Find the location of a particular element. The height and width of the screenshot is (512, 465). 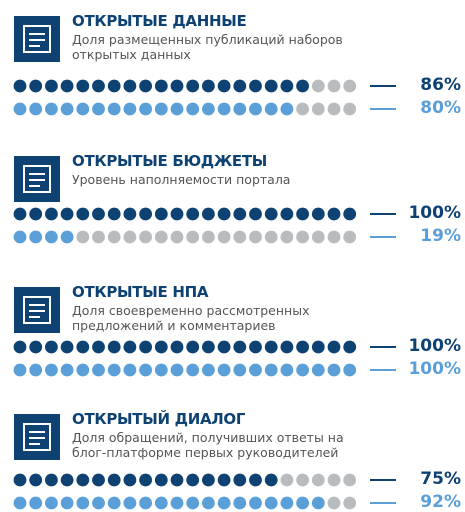

percent-label: 100% is located at coordinates (434, 346).